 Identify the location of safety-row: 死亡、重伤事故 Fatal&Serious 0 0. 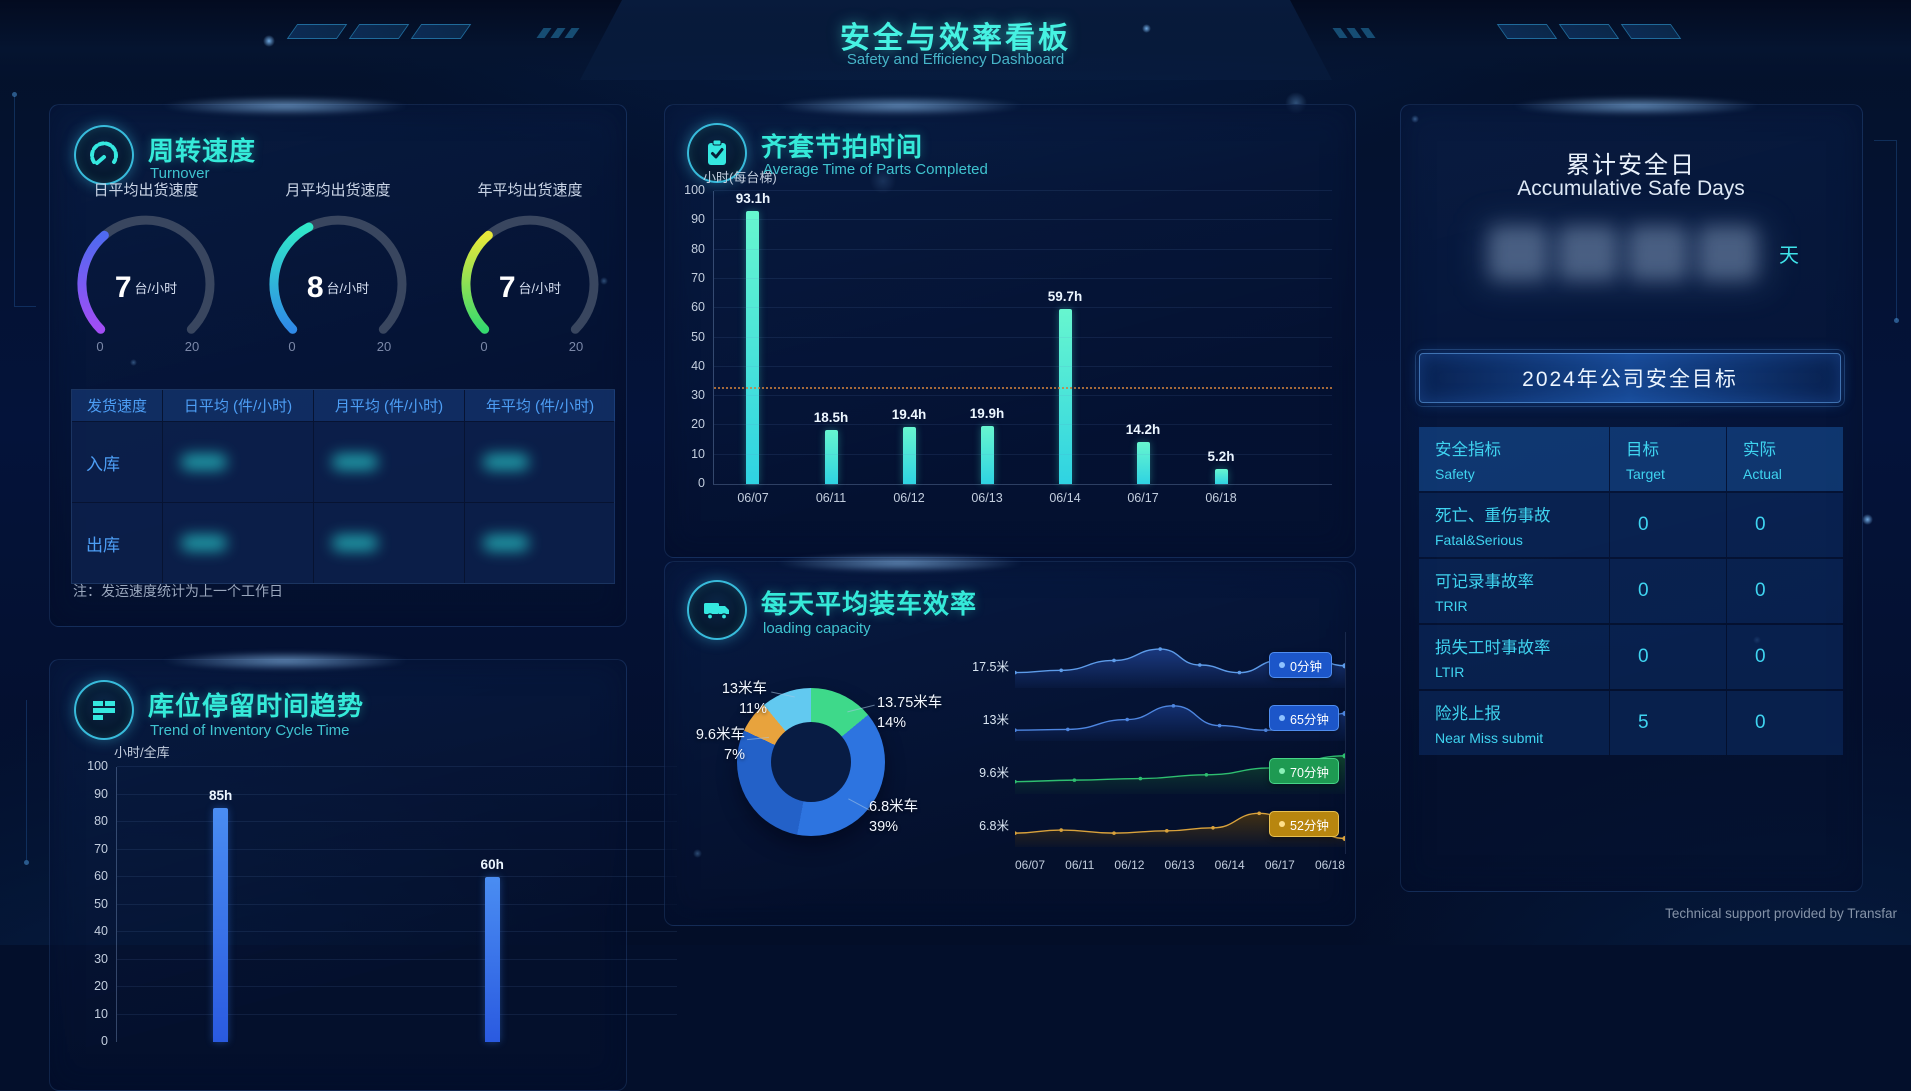
(1631, 525).